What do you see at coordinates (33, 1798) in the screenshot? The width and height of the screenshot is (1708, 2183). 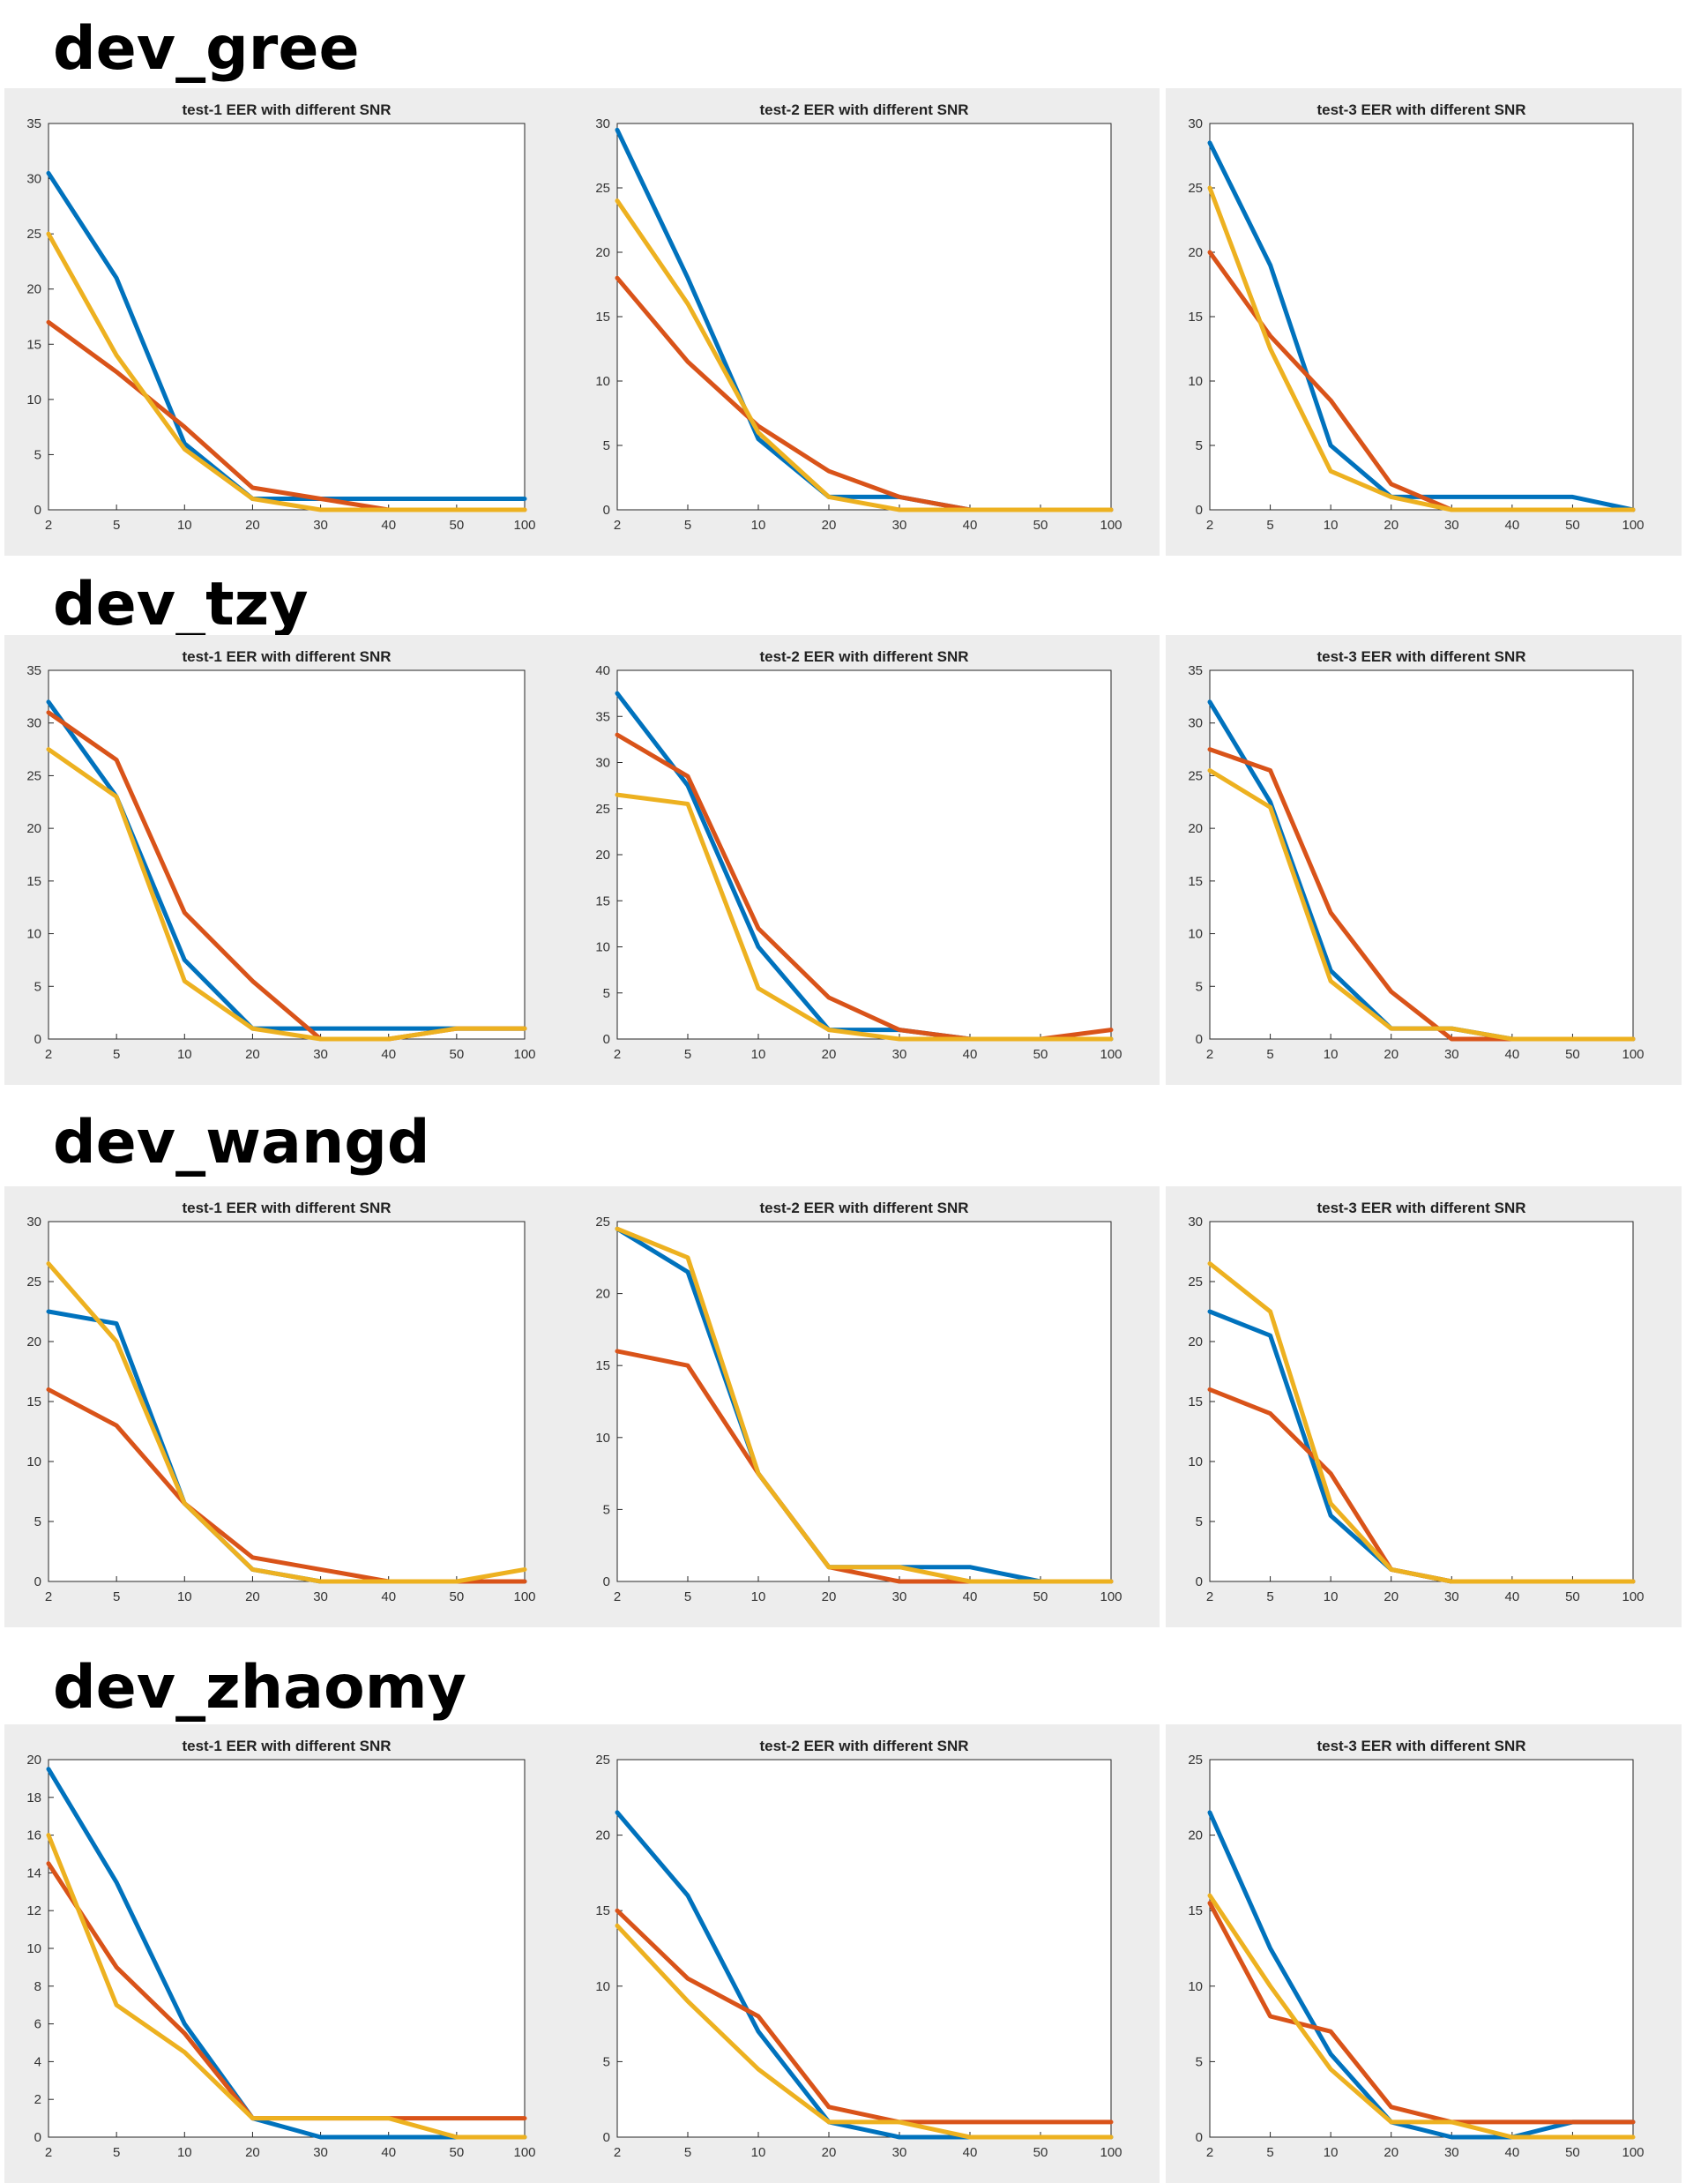 I see `y-tick-label: 18` at bounding box center [33, 1798].